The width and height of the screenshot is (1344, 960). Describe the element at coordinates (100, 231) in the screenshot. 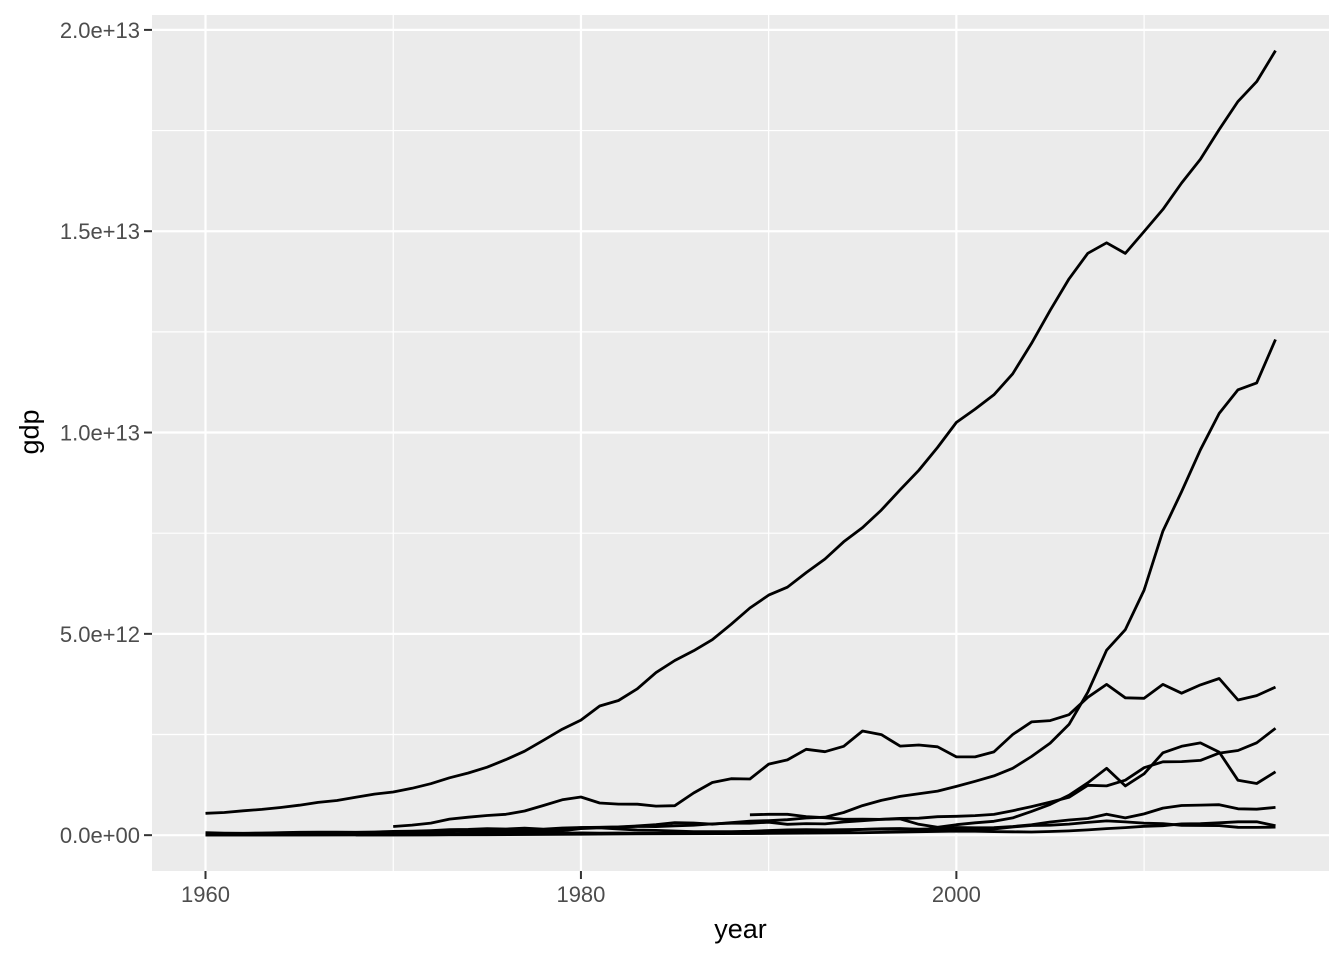

I see `y-tick-label: 1.5e+13` at that location.